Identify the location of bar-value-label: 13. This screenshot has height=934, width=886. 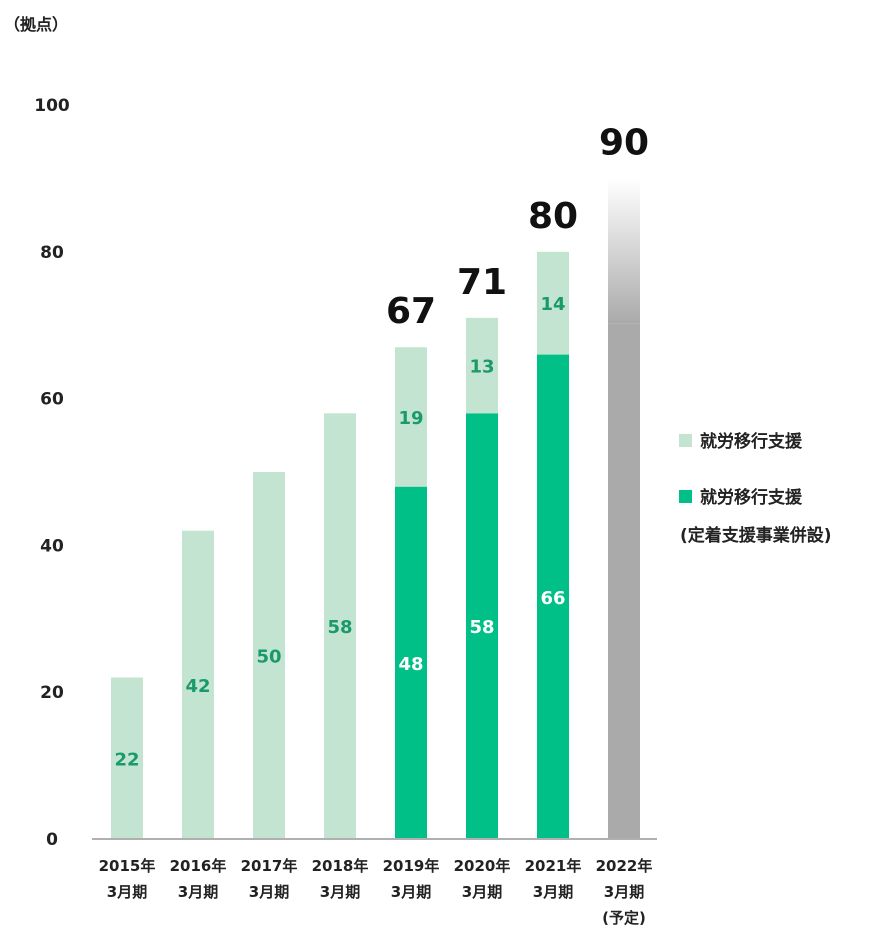
(481, 367).